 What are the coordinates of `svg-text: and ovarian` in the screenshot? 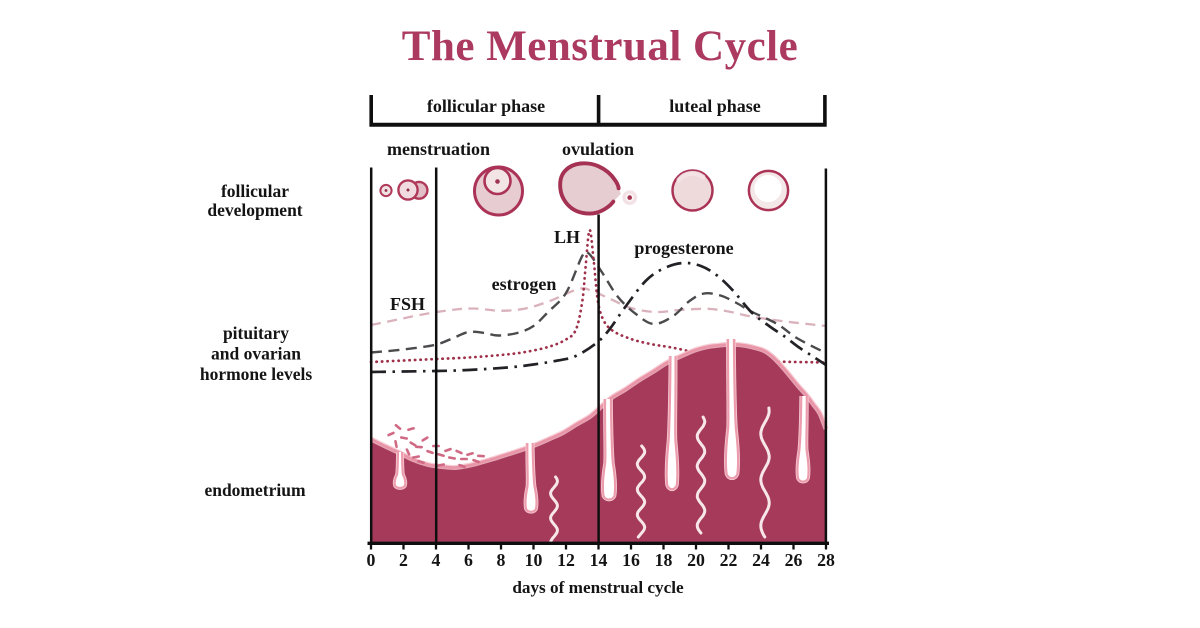 It's located at (256, 354).